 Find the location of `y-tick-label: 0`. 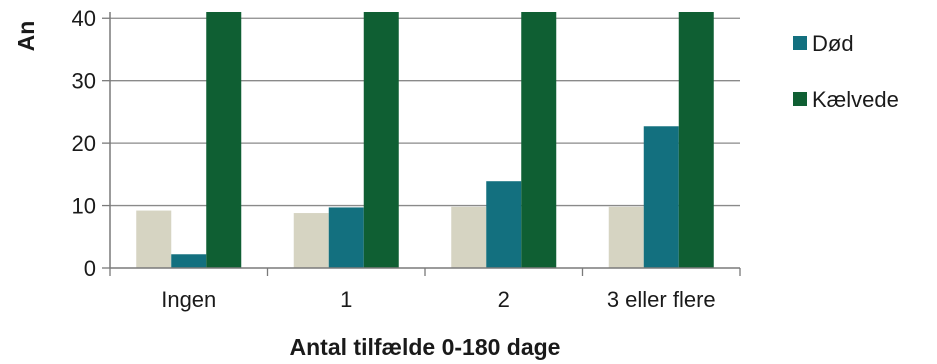

y-tick-label: 0 is located at coordinates (90, 268).